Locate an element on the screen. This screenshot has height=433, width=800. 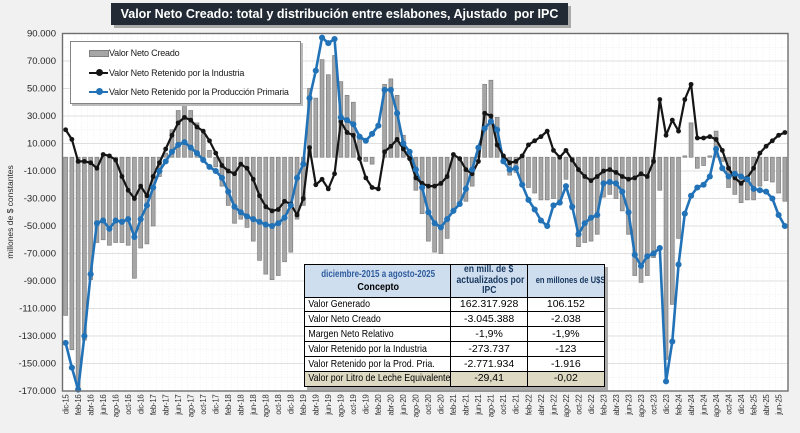
svg-text: oct-17 is located at coordinates (203, 405).